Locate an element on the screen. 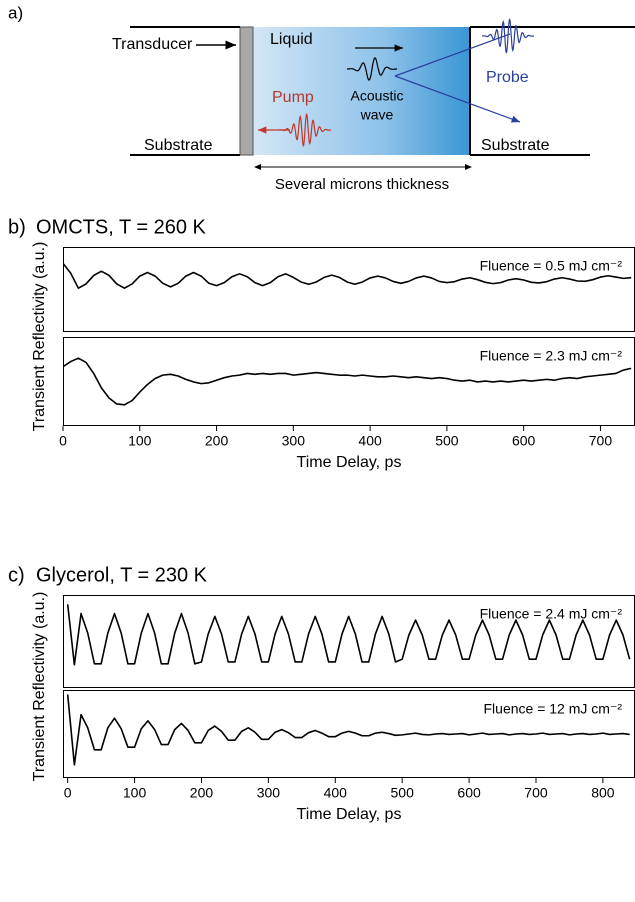  thickness-label: Several microns thickness is located at coordinates (362, 184).